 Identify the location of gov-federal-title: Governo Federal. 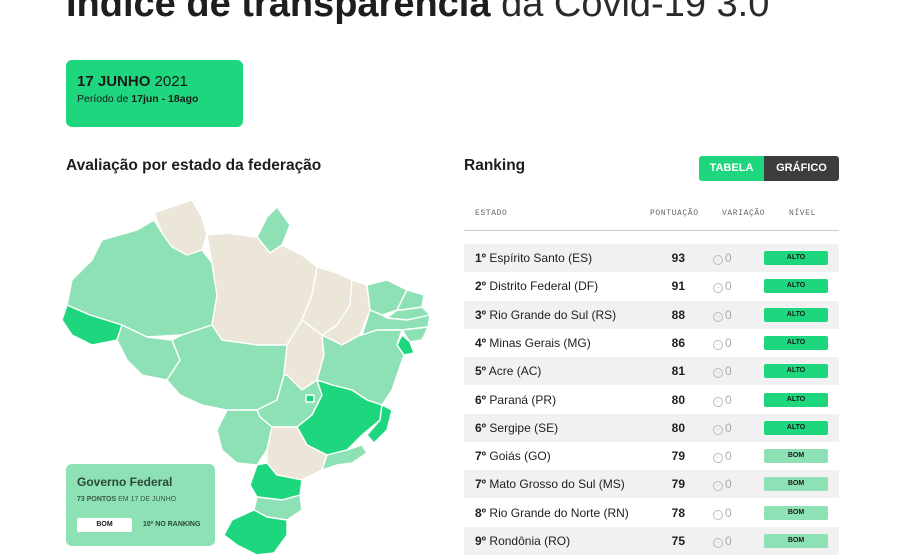
(125, 482).